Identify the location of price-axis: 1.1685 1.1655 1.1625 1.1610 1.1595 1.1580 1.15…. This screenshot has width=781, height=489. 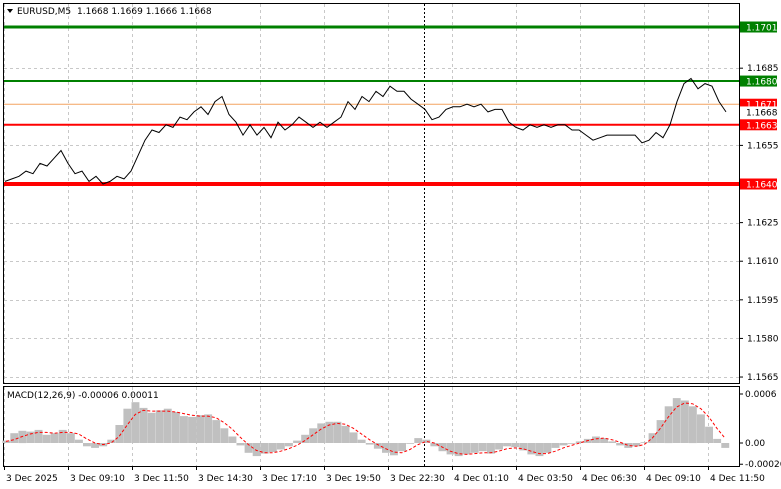
(759, 223).